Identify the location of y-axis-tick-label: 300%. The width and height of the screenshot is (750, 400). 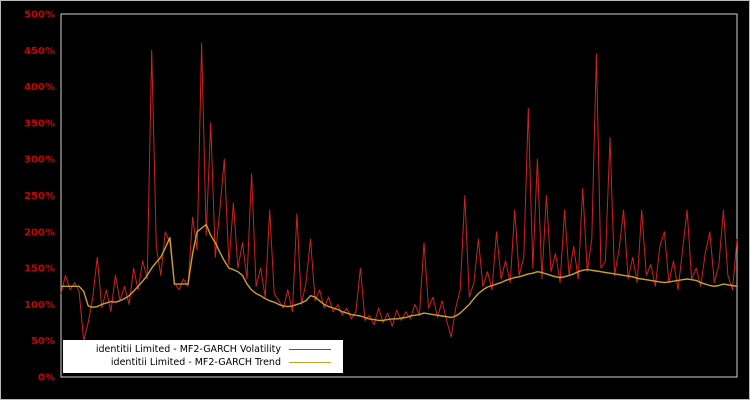
(39, 160).